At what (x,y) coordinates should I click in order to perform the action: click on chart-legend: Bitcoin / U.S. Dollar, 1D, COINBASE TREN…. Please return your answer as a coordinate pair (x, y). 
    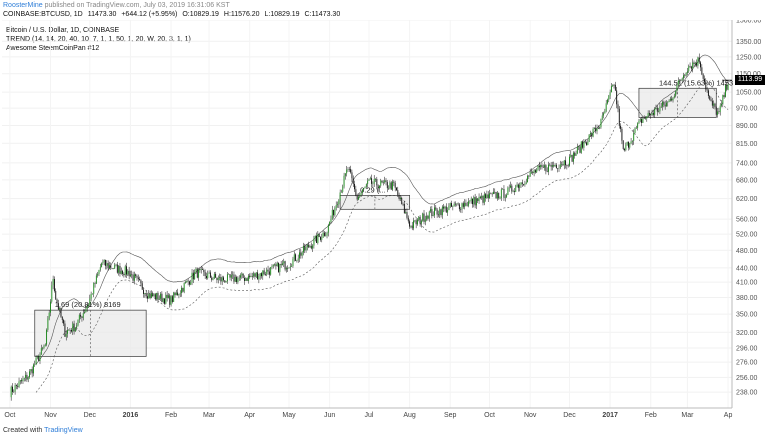
    Looking at the image, I should click on (98, 39).